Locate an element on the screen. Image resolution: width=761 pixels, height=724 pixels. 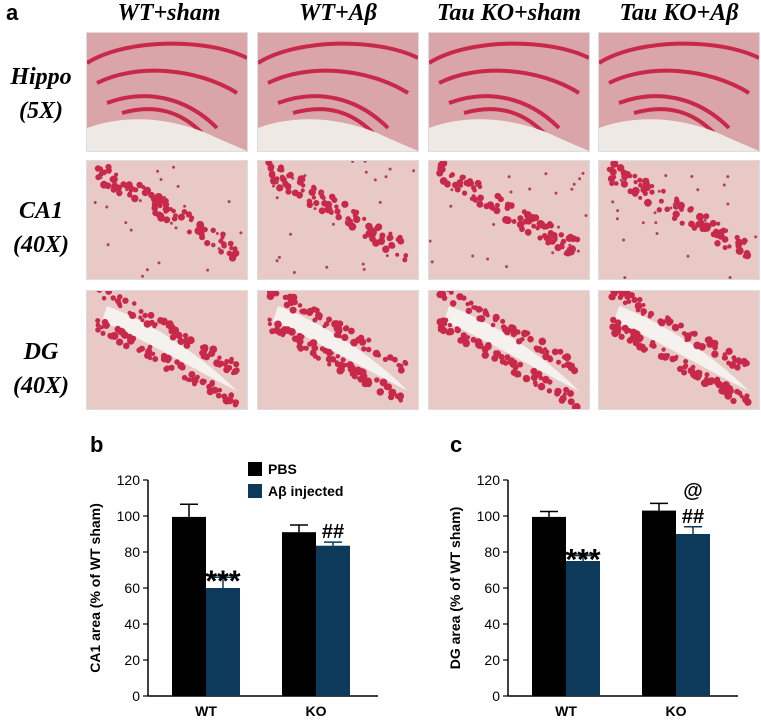
row-header-hippo: Hippo (5X) is located at coordinates (41, 94).